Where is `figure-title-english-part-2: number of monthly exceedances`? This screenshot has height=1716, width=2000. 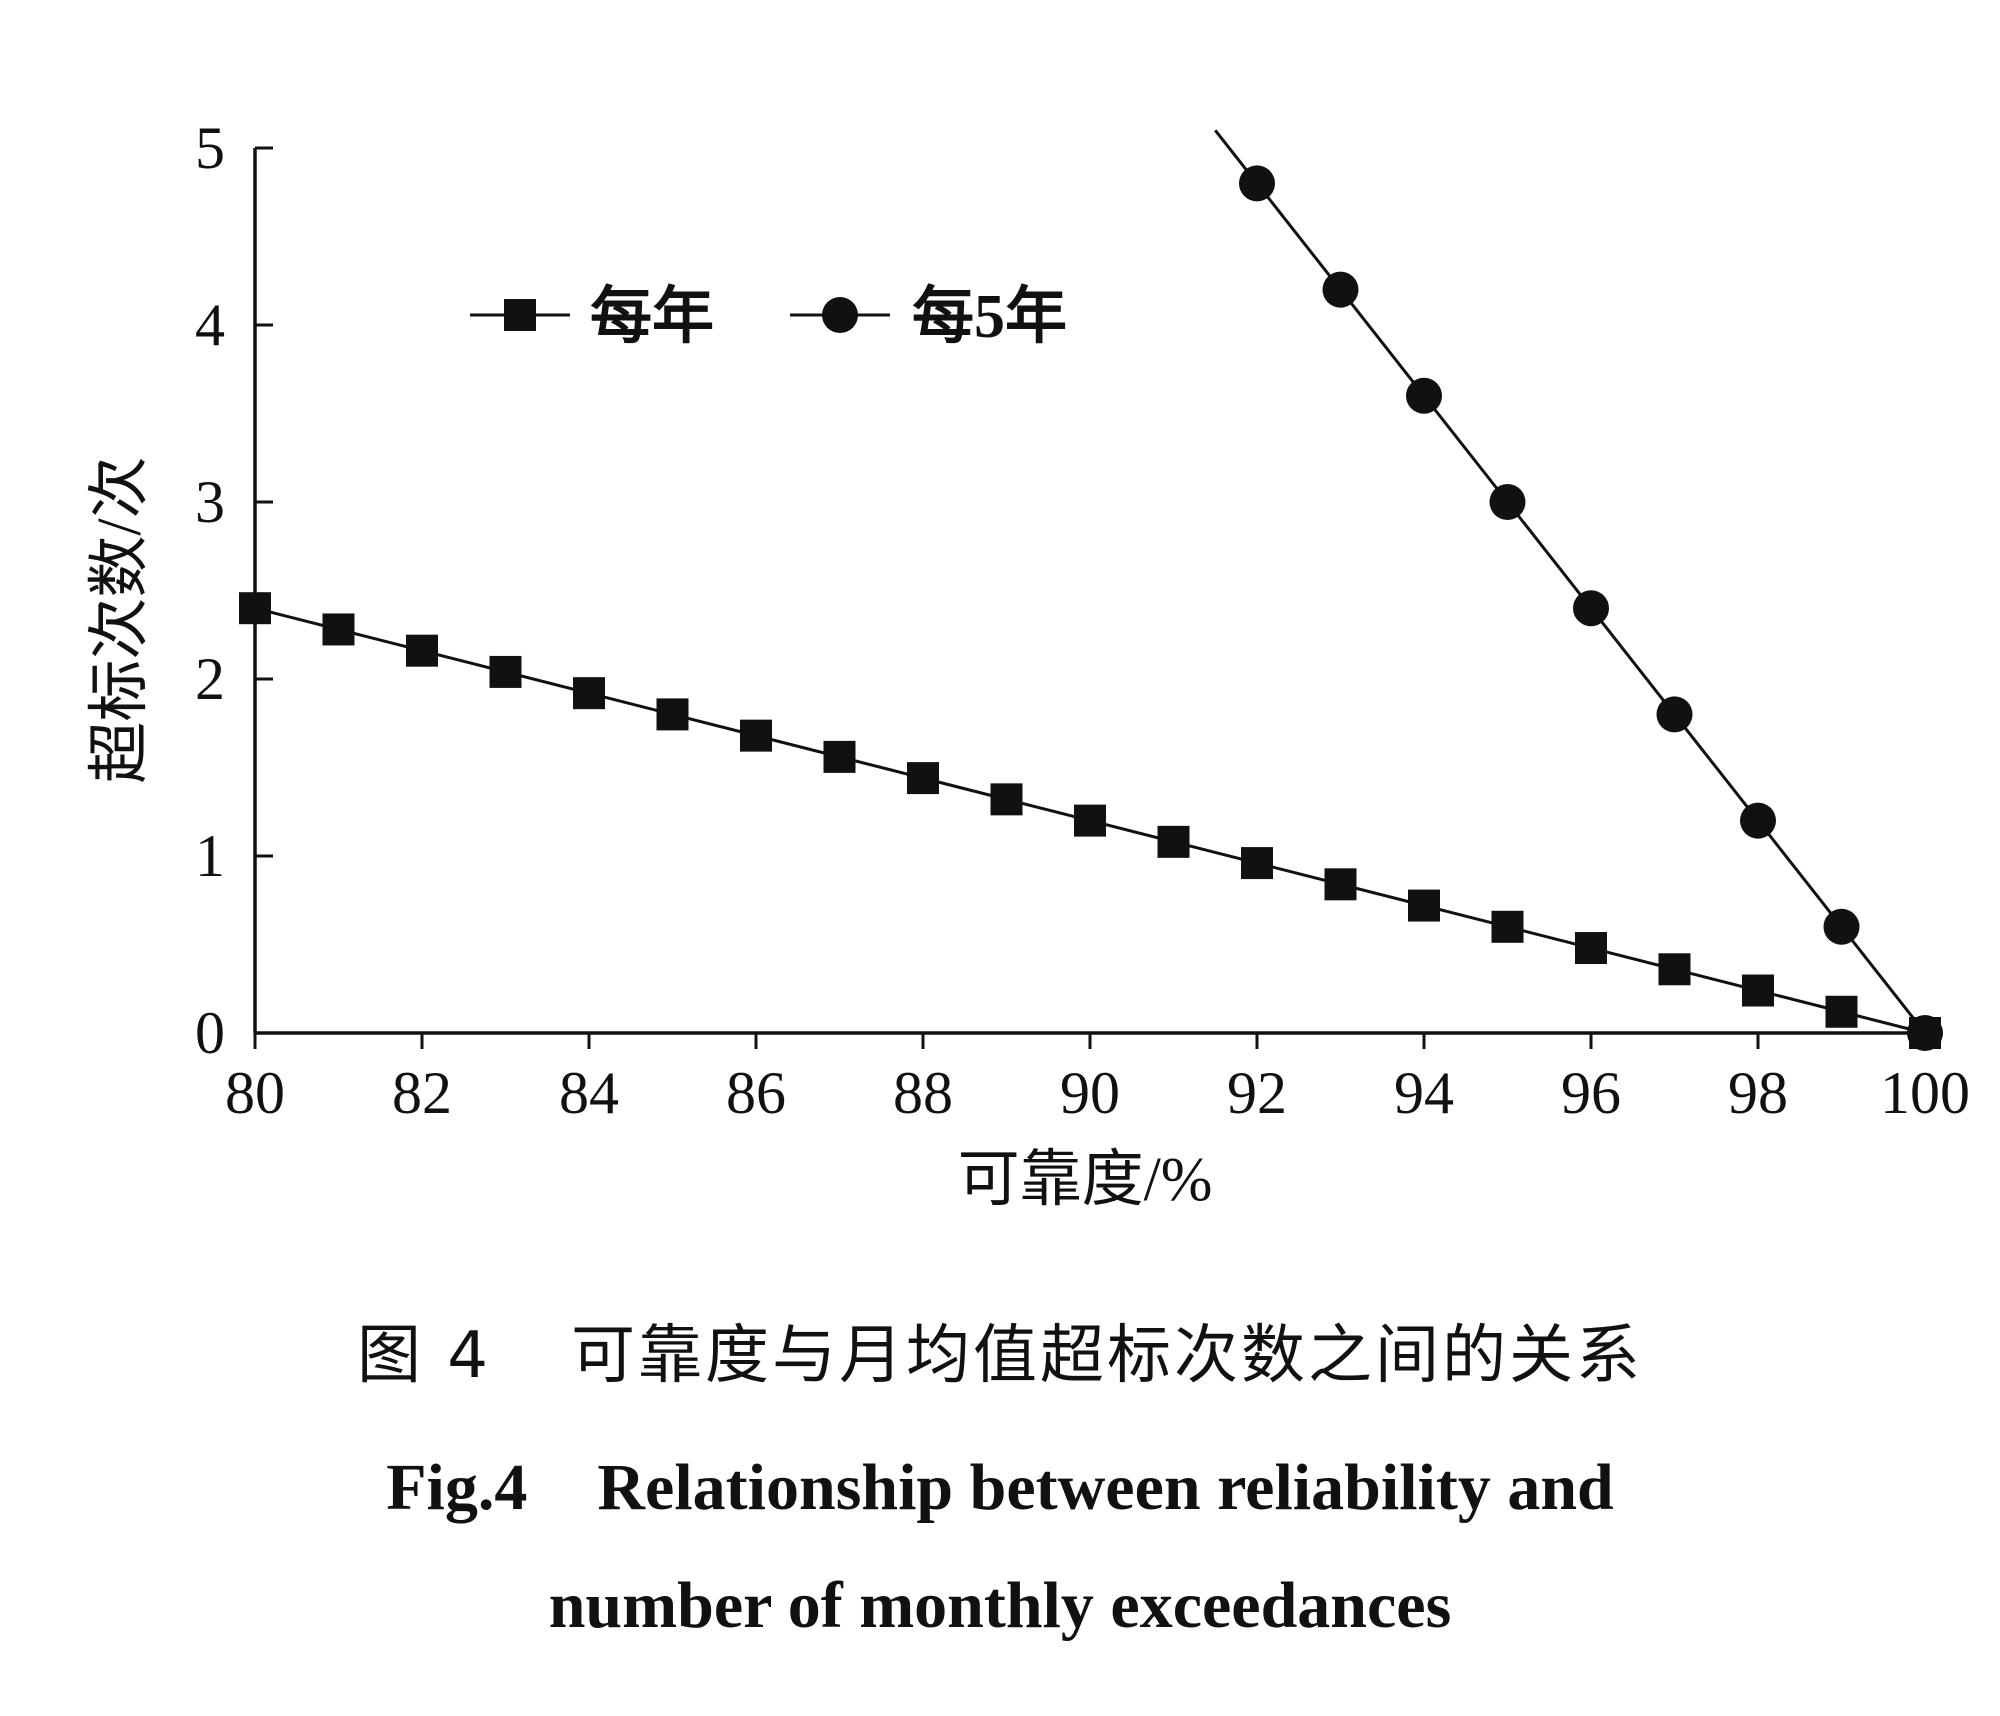 figure-title-english-part-2: number of monthly exceedances is located at coordinates (1000, 1605).